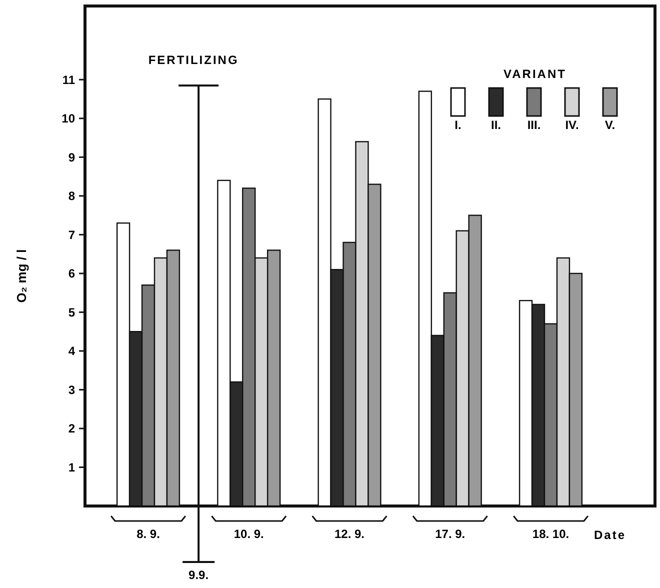 This screenshot has width=660, height=588. Describe the element at coordinates (496, 125) in the screenshot. I see `legend-label: II.` at that location.